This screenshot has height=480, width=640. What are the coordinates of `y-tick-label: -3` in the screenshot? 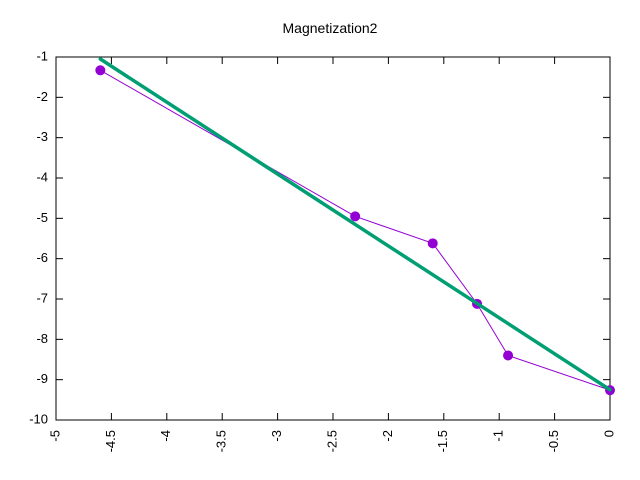 It's located at (42, 136).